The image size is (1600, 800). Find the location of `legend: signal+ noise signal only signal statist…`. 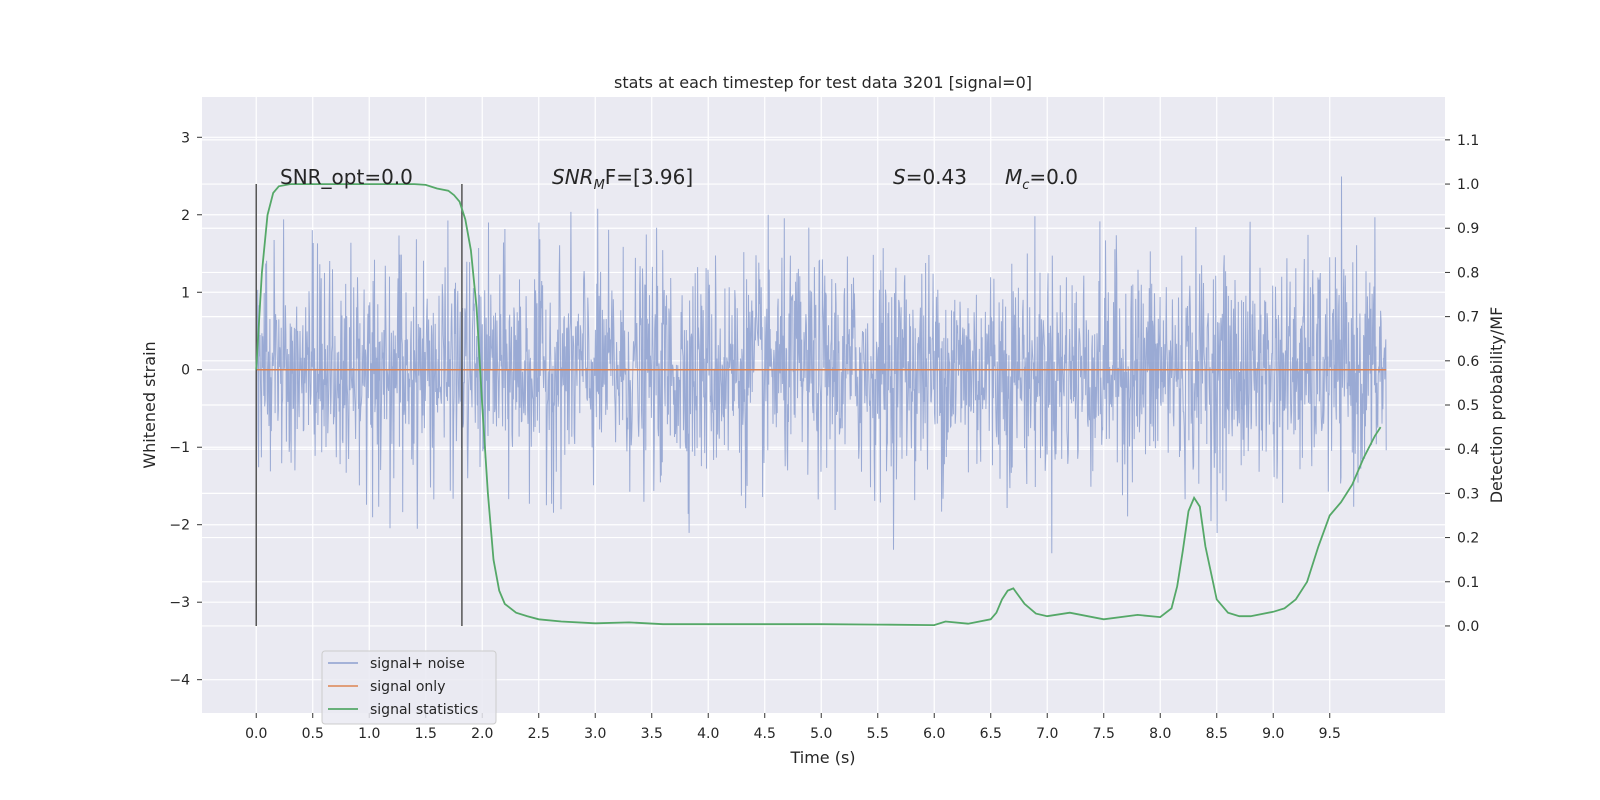

legend: signal+ noise signal only signal statist… is located at coordinates (409, 687).